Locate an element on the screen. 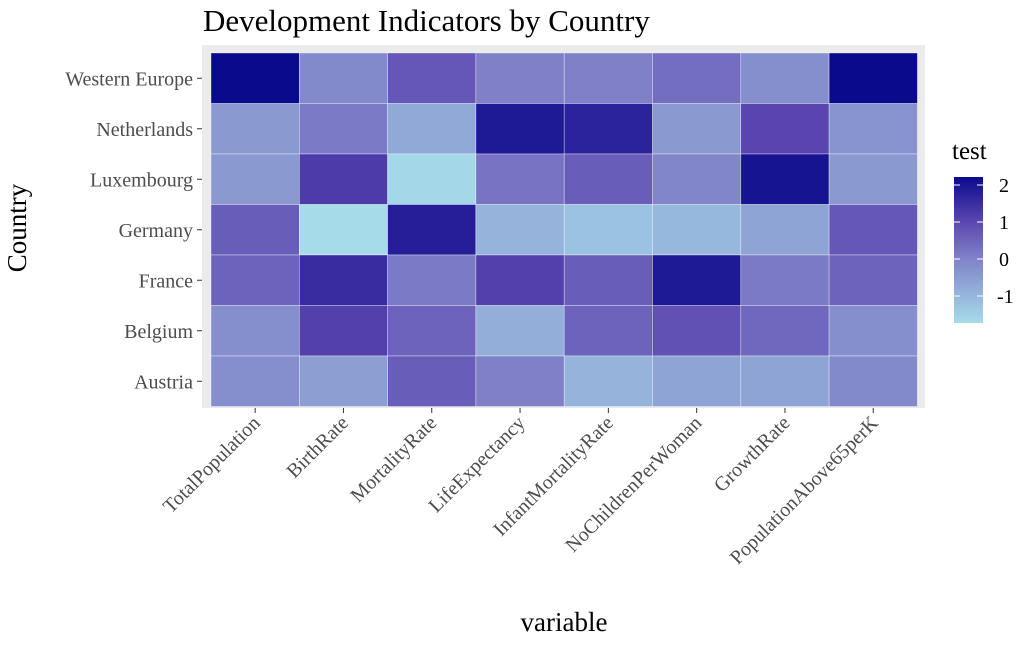  legend-tick-label: 2 is located at coordinates (1004, 186).